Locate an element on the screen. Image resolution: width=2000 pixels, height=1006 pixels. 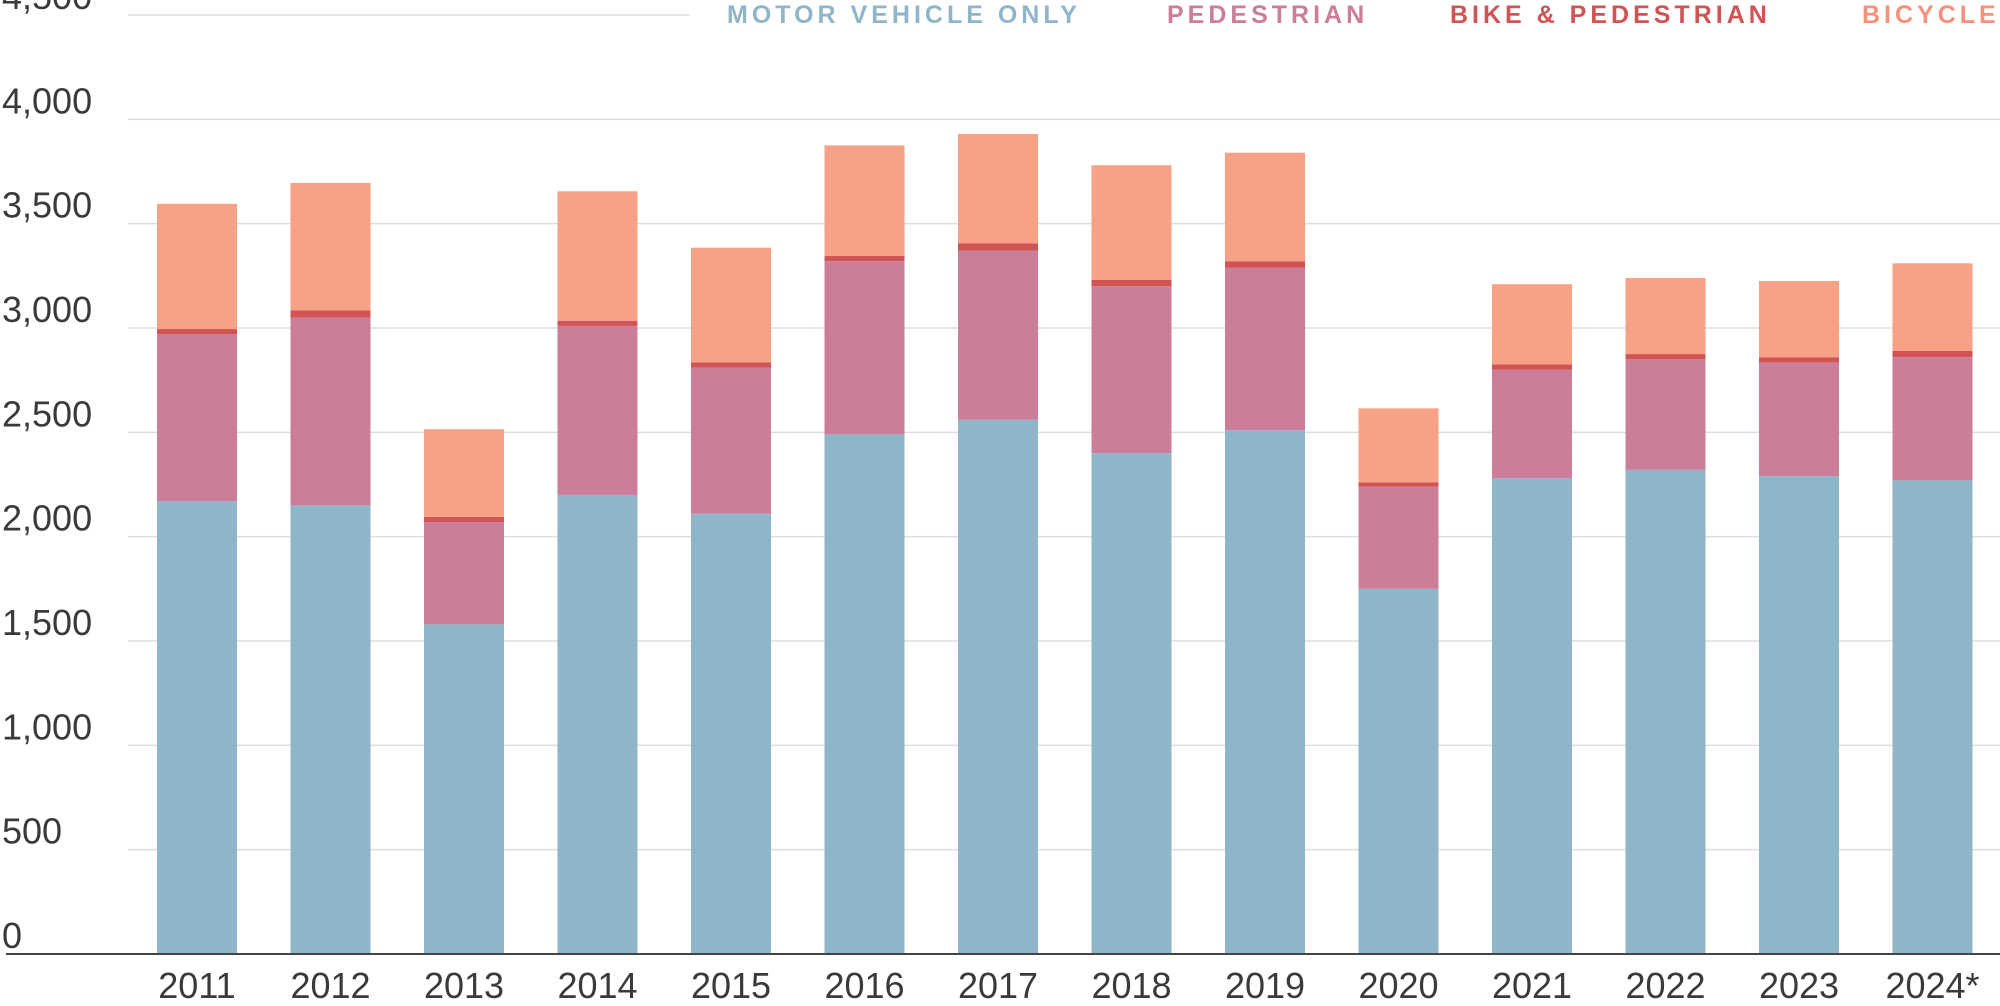
x-tick-label: 2011 is located at coordinates (196, 985).